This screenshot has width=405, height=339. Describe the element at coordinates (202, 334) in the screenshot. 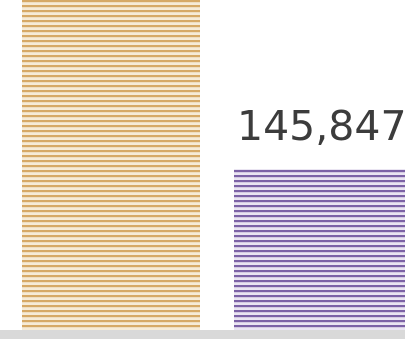

I see `x-axis-line` at that location.